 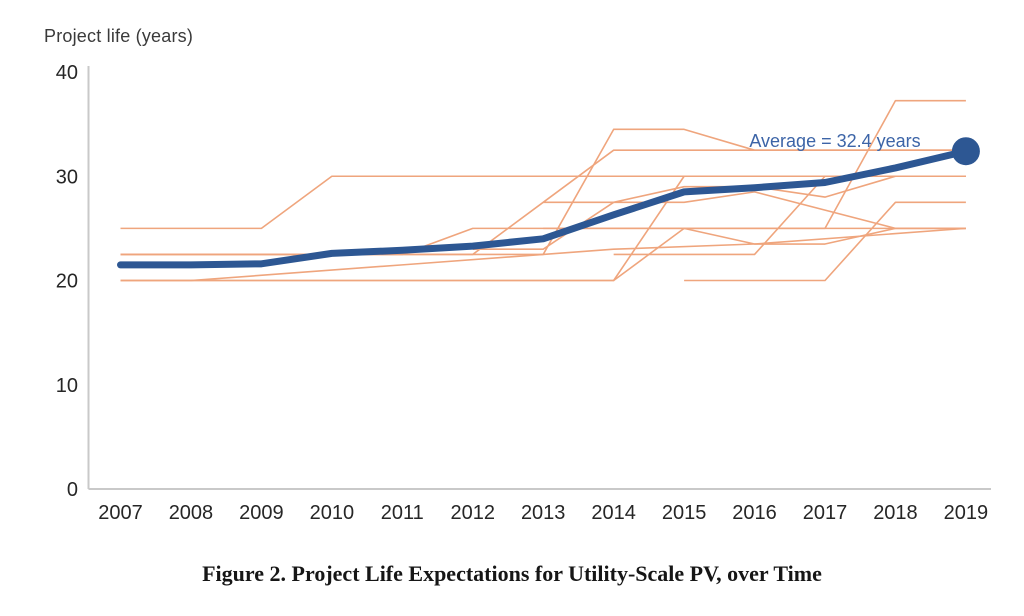 I want to click on x-tick-label: 2017, so click(x=825, y=513).